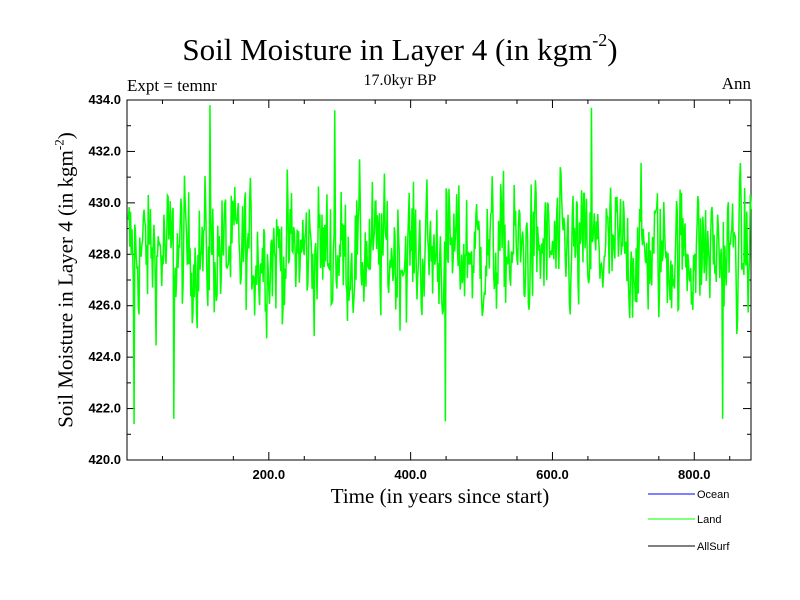 This screenshot has height=600, width=800. Describe the element at coordinates (736, 83) in the screenshot. I see `season-label: Ann` at that location.